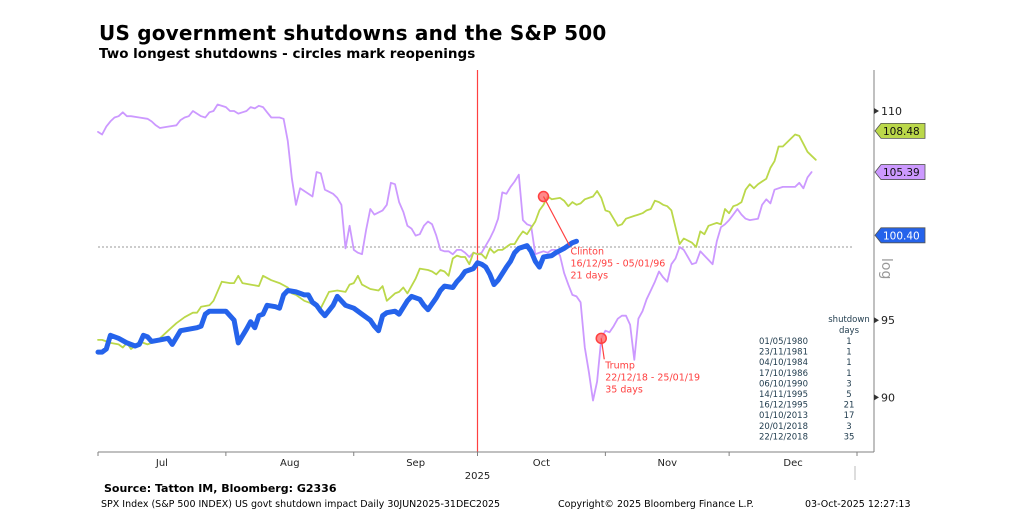 This screenshot has height=517, width=1024. Describe the element at coordinates (888, 397) in the screenshot. I see `y-tick-label: 90` at that location.